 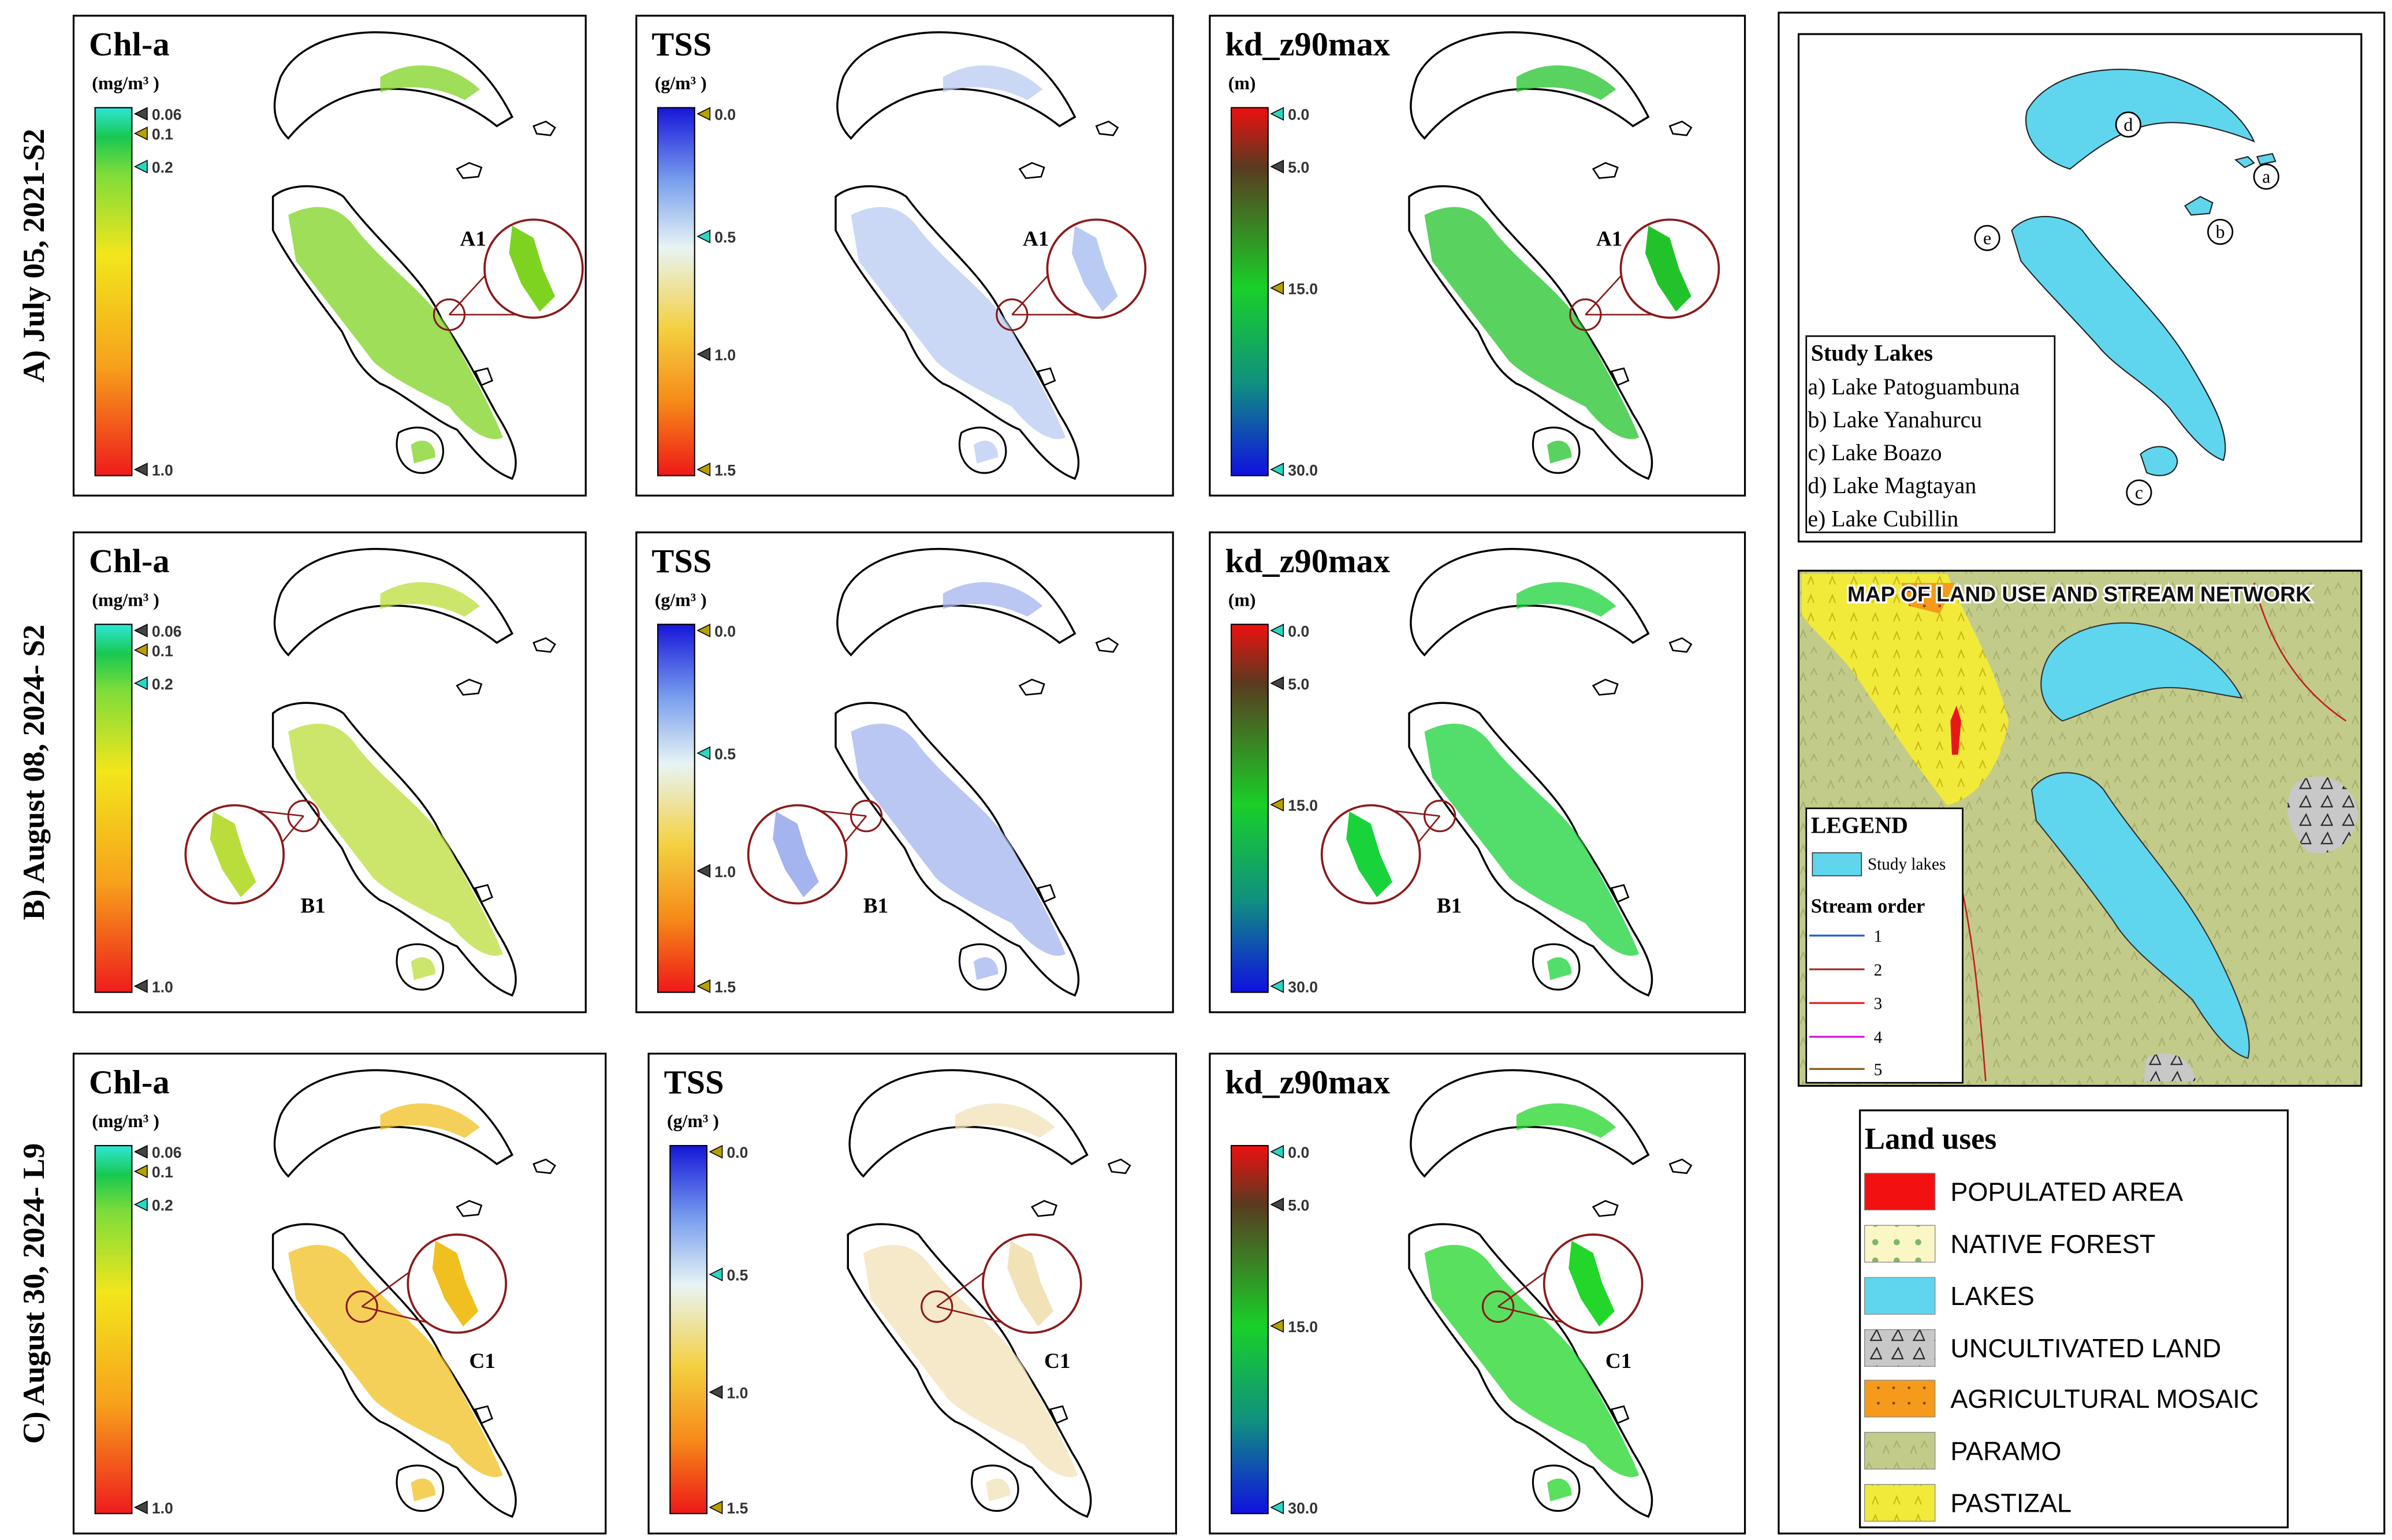 I want to click on study-lake-item: d) Lake Magtayan, so click(x=1892, y=486).